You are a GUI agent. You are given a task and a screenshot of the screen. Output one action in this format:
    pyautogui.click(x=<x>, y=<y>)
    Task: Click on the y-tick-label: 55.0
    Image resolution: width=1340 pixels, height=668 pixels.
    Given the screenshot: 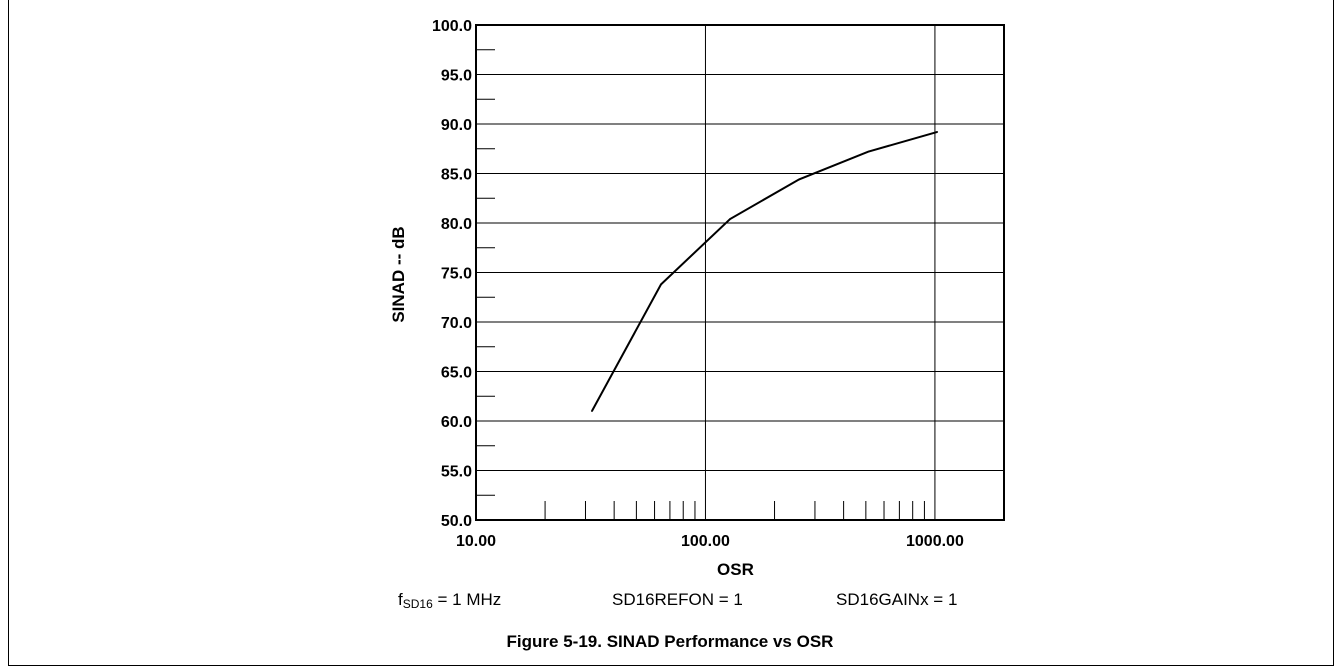 What is the action you would take?
    pyautogui.click(x=456, y=472)
    